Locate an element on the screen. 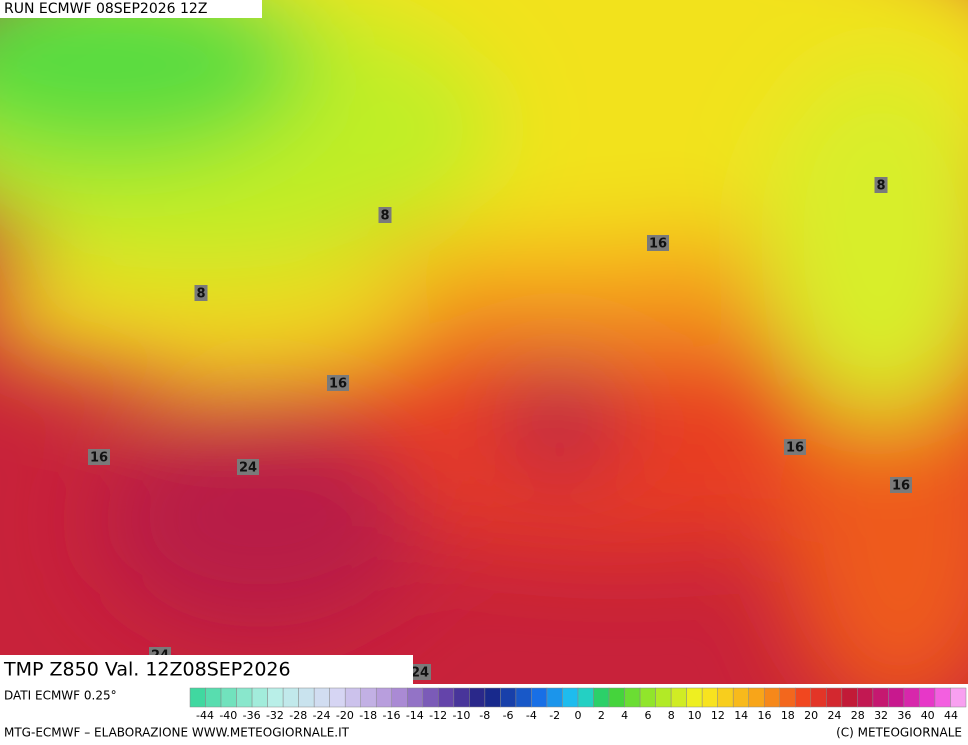  colorbar-label: -8 is located at coordinates (484, 715).